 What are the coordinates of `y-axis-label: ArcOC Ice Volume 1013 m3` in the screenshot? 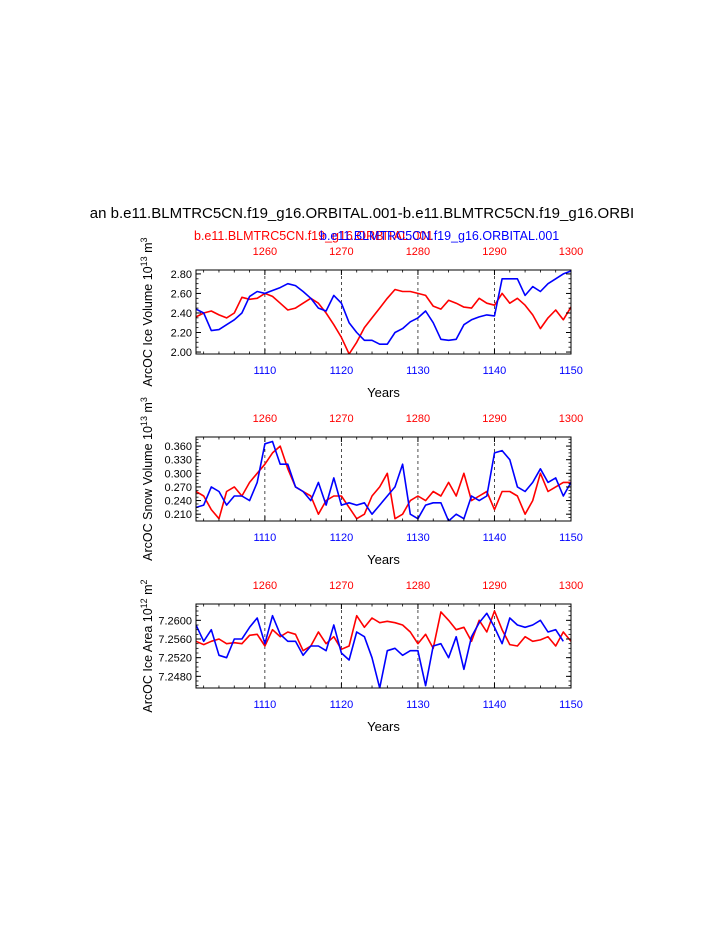 It's located at (147, 311).